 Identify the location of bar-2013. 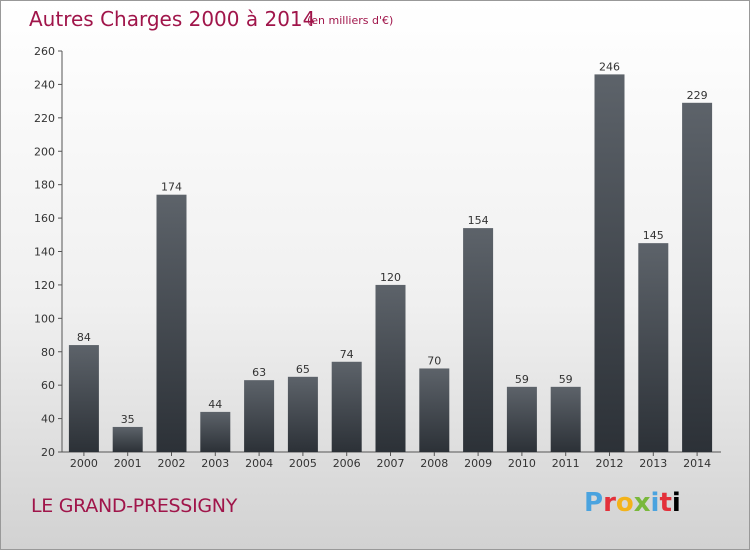
(653, 347).